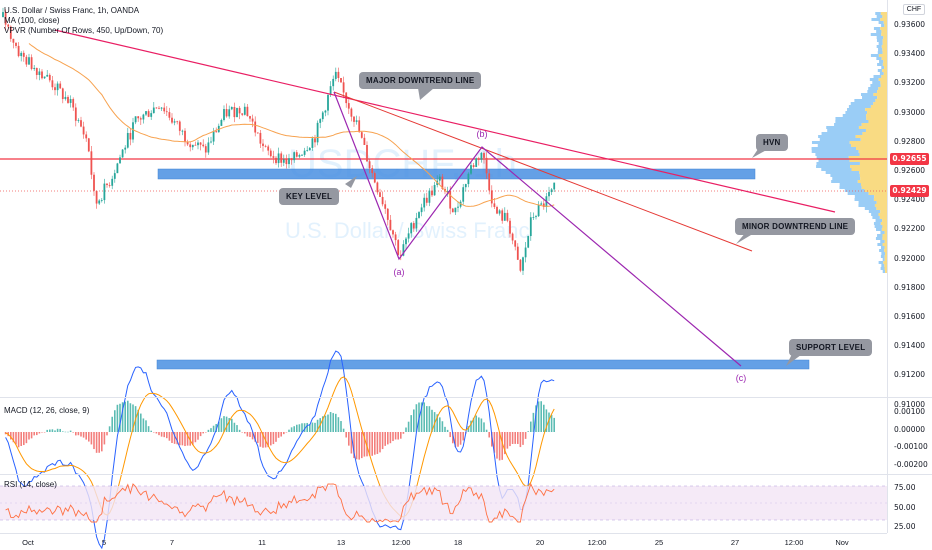 This screenshot has width=932, height=550. Describe the element at coordinates (84, 30) in the screenshot. I see `legend-vpvr: VPVR (Number Of Rows, 450, Up/Down, 70)` at that location.